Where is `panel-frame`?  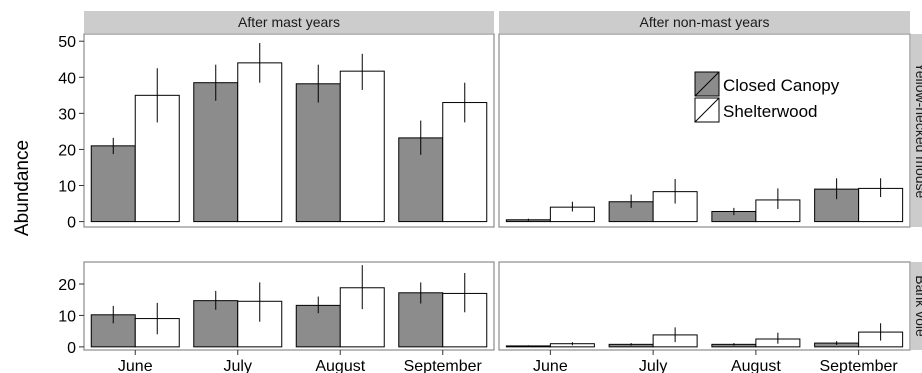
panel-frame is located at coordinates (704, 306).